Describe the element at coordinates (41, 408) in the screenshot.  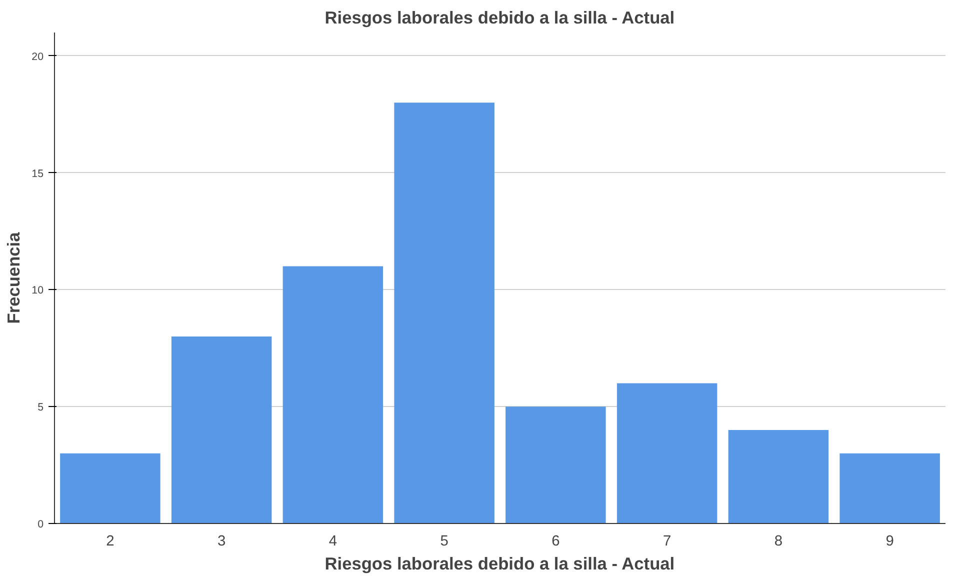
I see `y-tick-label: 5` at that location.